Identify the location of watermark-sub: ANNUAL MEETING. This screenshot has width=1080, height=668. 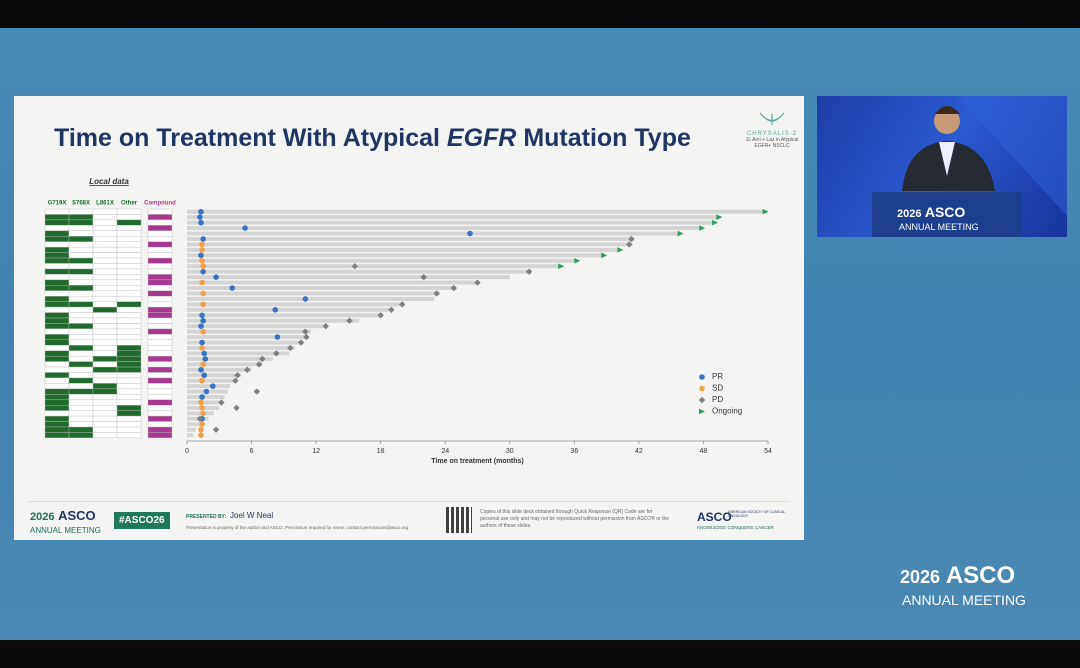
(964, 600).